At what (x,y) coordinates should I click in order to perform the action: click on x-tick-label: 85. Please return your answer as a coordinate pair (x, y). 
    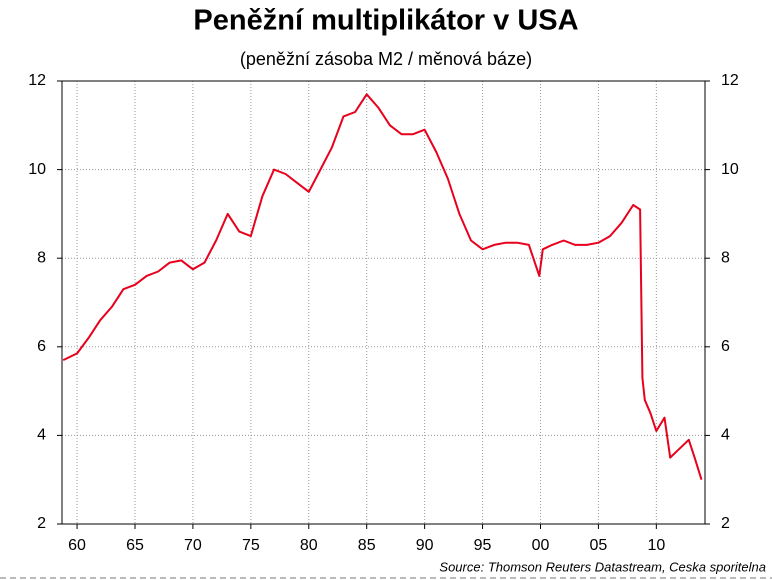
    Looking at the image, I should click on (367, 545).